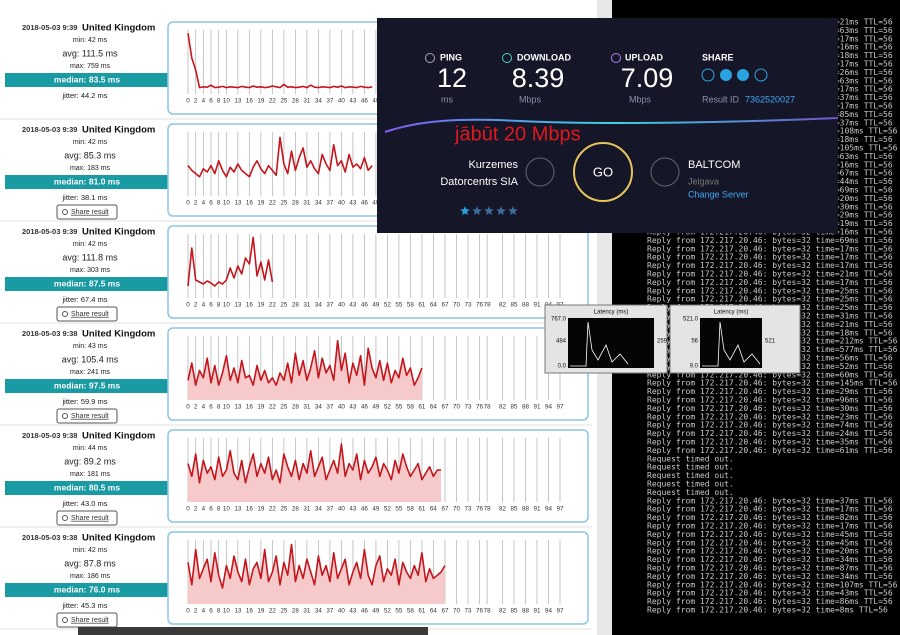 Image resolution: width=900 pixels, height=635 pixels. I want to click on test-location: United Kingdom, so click(118, 538).